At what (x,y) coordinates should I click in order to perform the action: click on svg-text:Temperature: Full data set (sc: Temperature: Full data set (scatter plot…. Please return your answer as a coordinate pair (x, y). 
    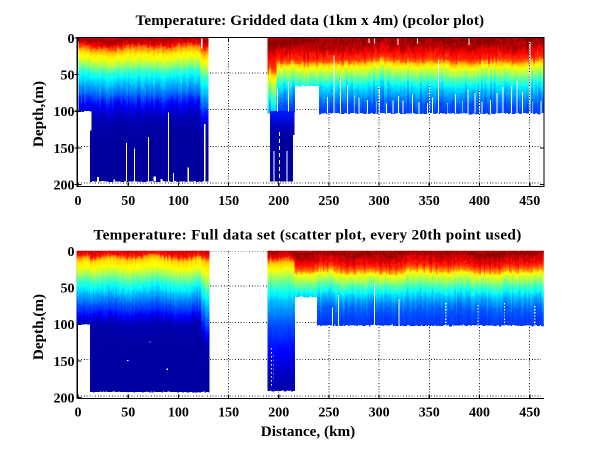
    Looking at the image, I should click on (308, 235).